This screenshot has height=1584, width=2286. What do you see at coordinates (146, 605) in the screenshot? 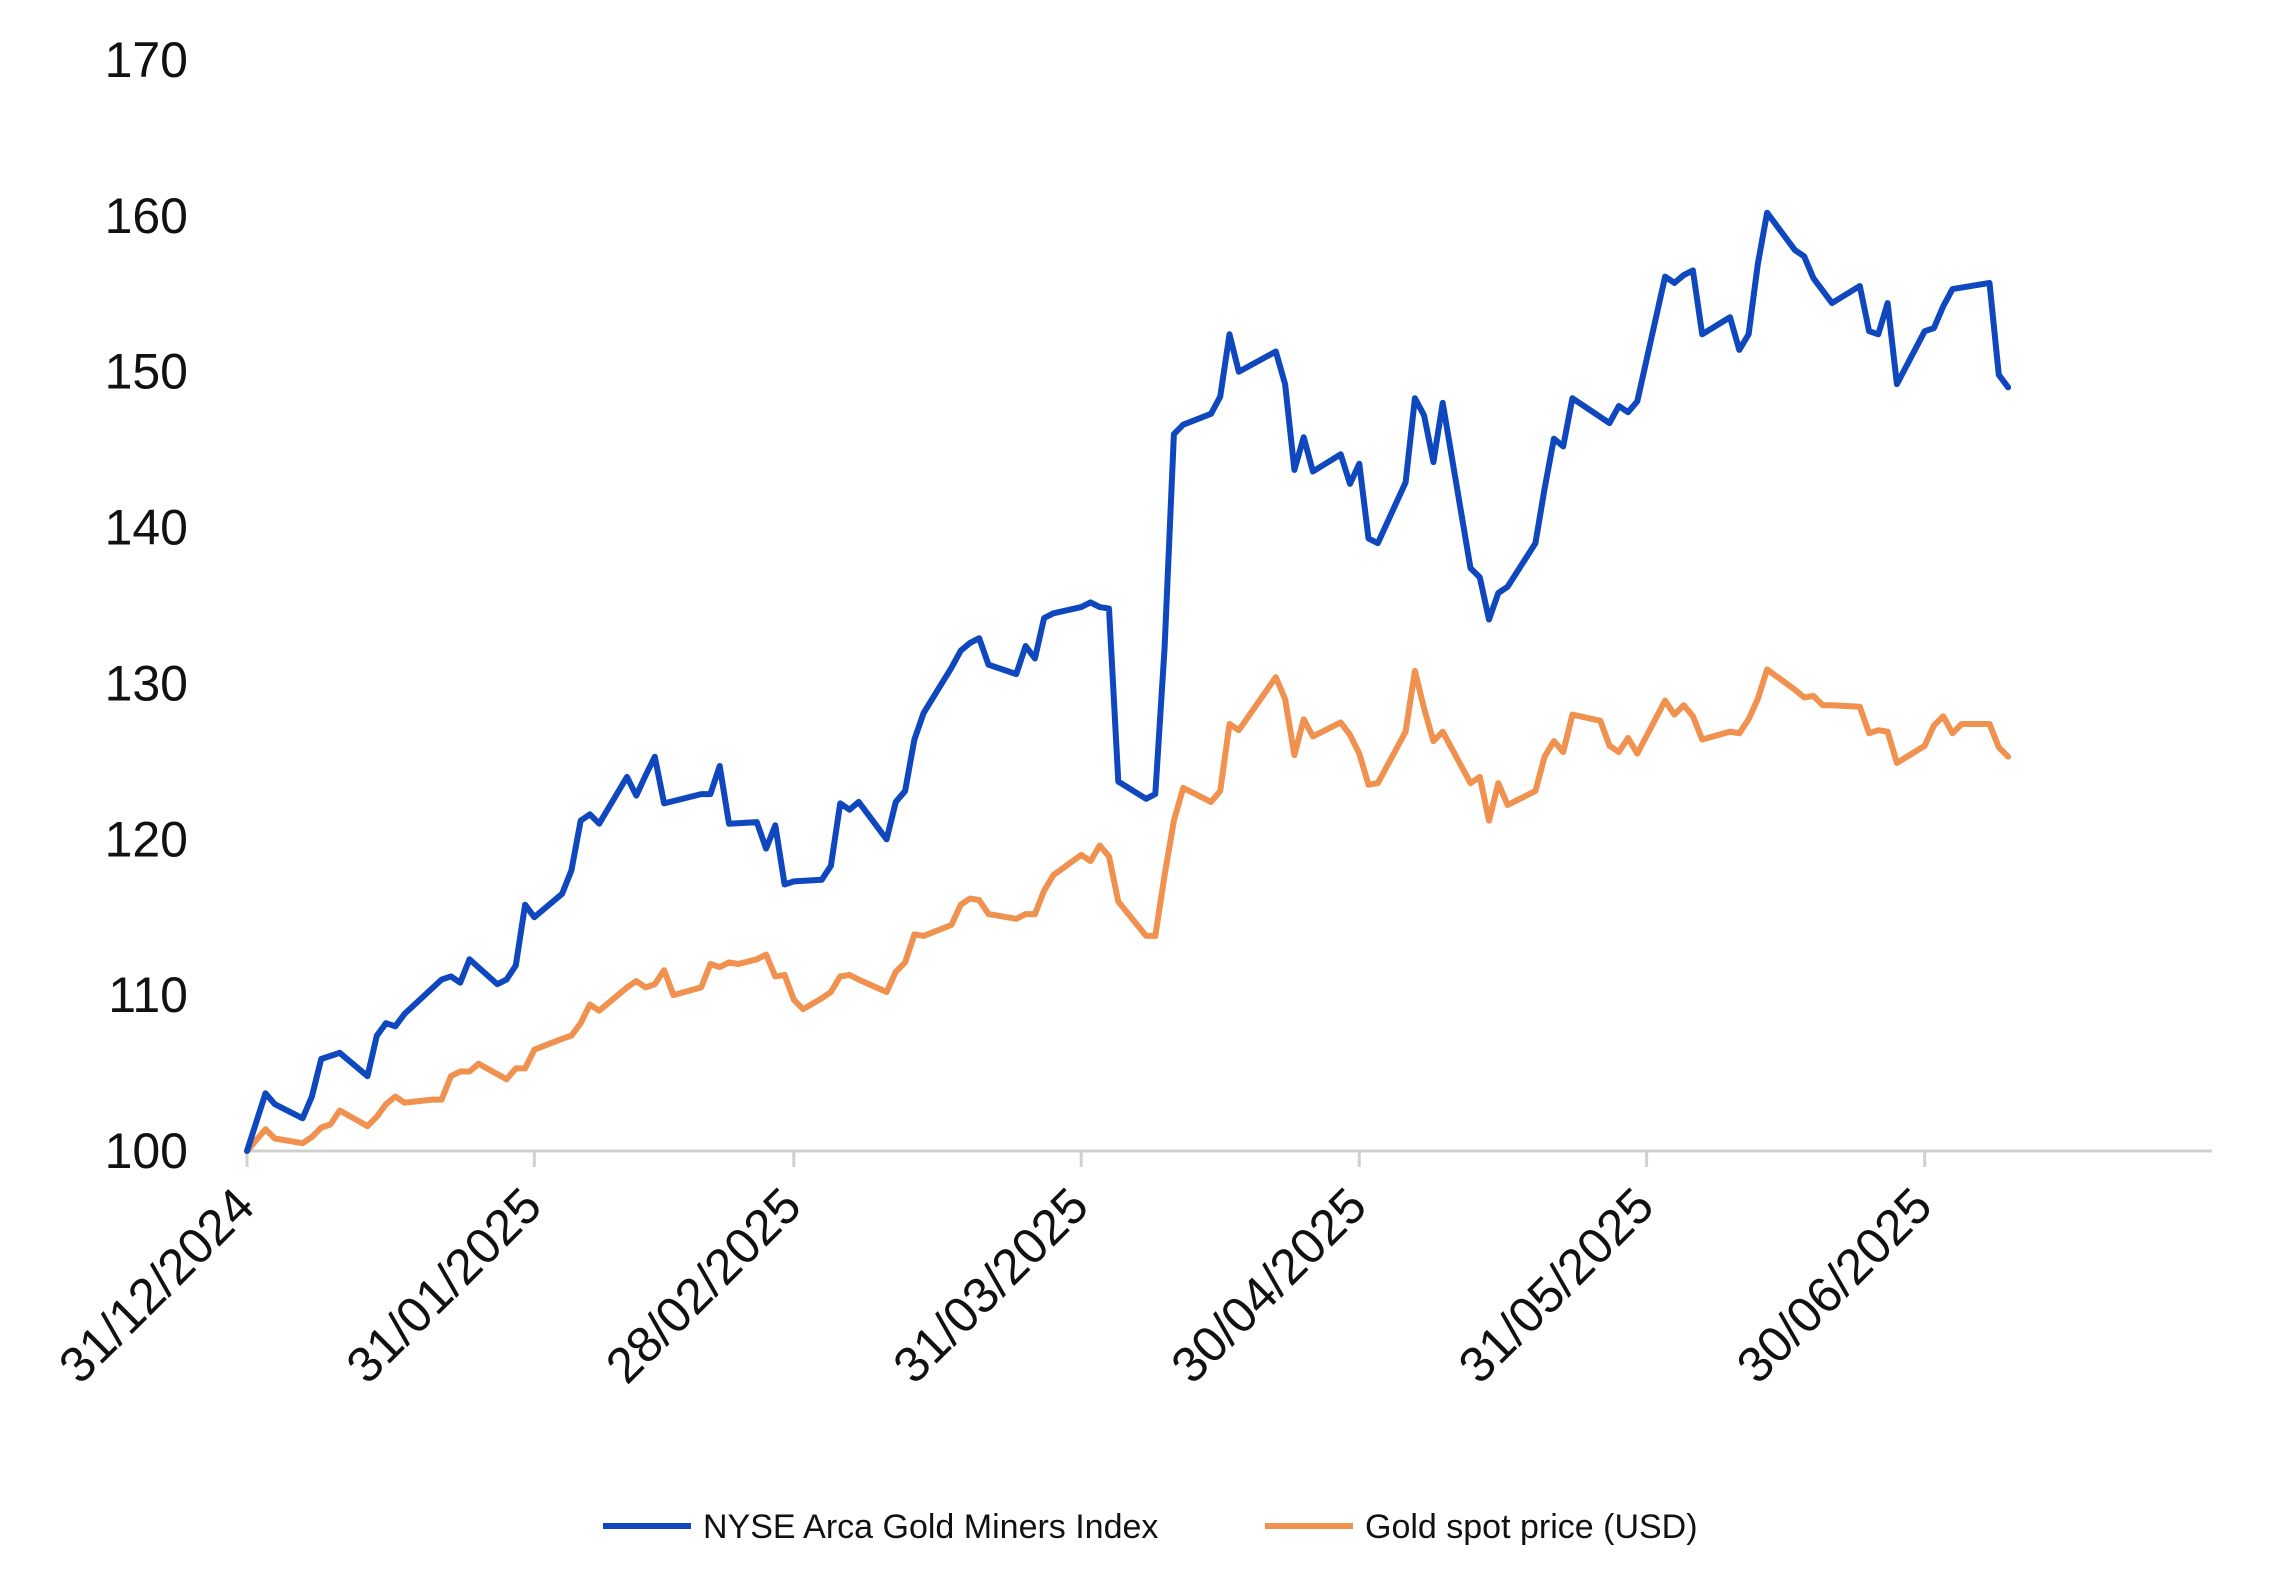
I see `y-axis-ticks: 100 110 120 130 140 150 160 170` at bounding box center [146, 605].